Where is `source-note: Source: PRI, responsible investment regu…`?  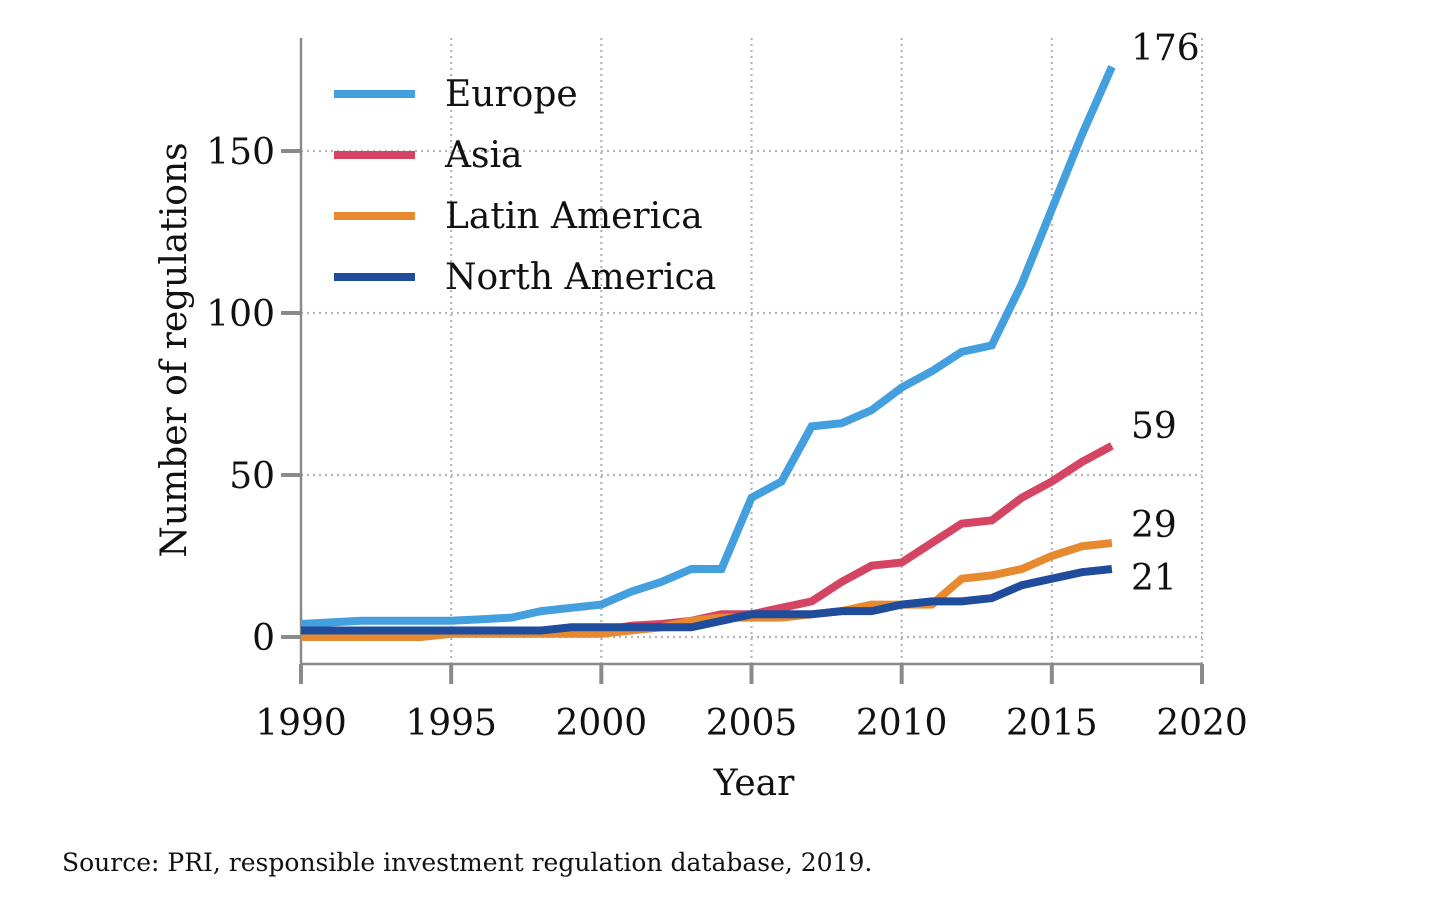
source-note: Source: PRI, responsible investment regu… is located at coordinates (467, 862).